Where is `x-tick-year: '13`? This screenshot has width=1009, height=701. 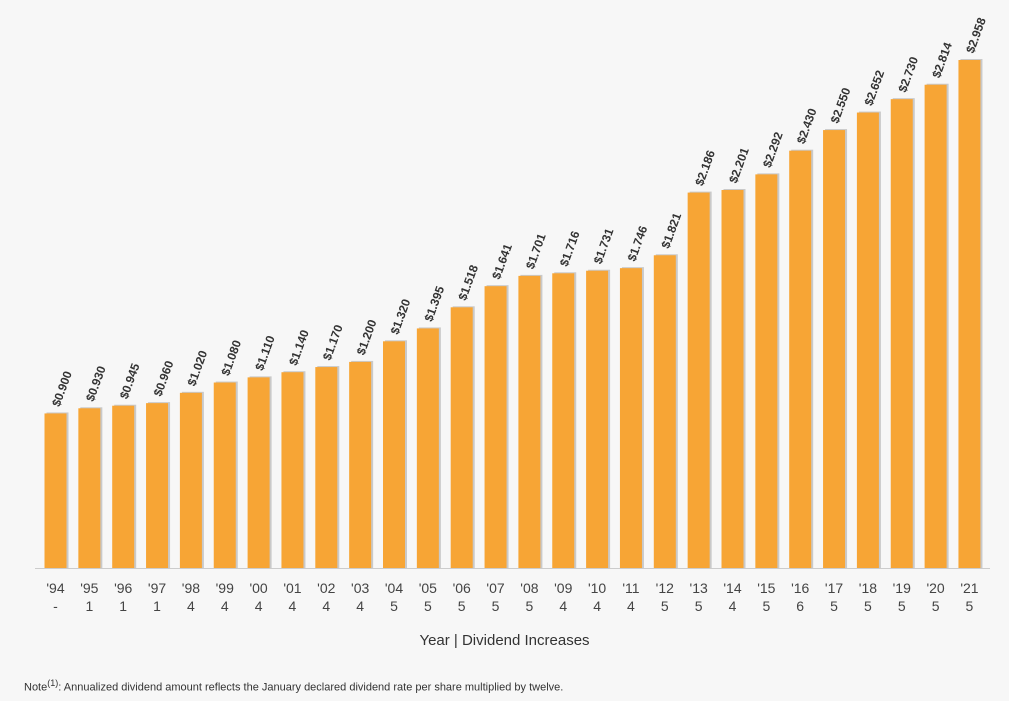
x-tick-year: '13 is located at coordinates (699, 588).